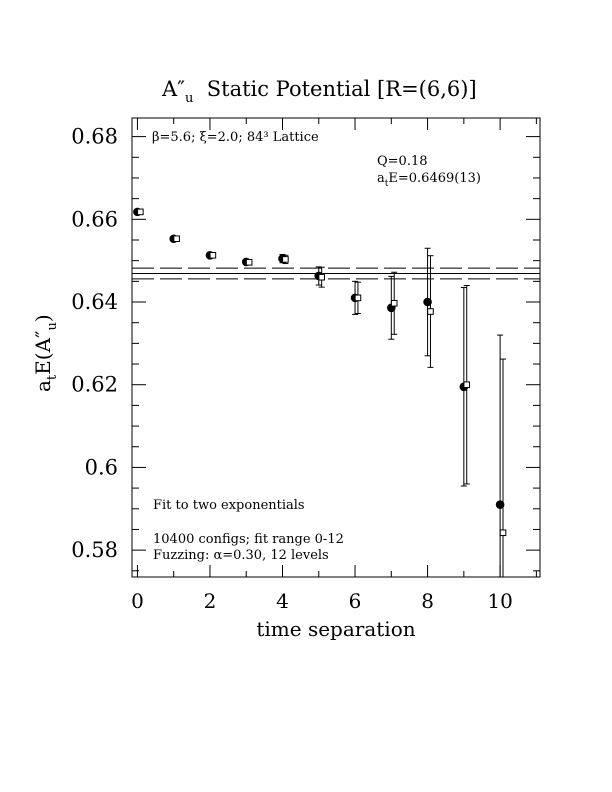 This screenshot has height=792, width=612. What do you see at coordinates (381, 178) in the screenshot?
I see `annotation-fit-main: a` at bounding box center [381, 178].